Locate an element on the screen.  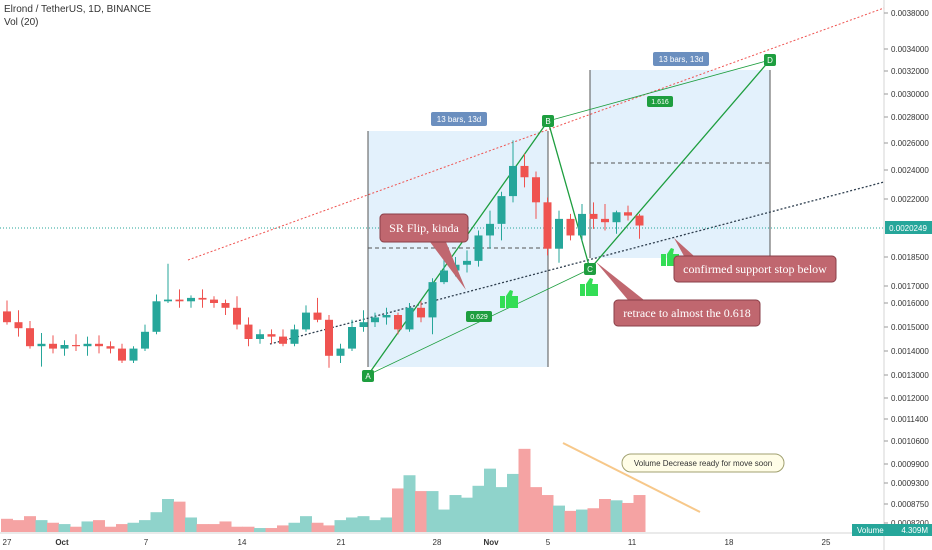
callout-sr-flip-text: SR Flip, kinda is located at coordinates (424, 228).